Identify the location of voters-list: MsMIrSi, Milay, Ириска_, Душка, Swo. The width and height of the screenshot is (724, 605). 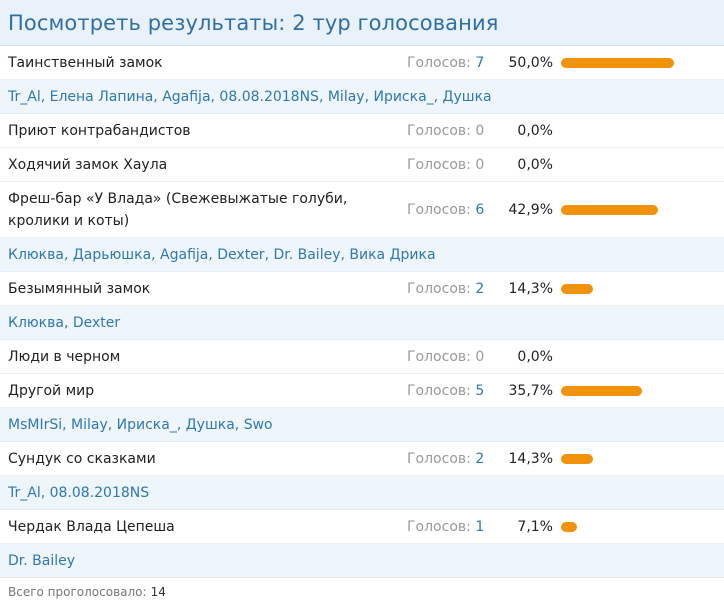
(362, 425).